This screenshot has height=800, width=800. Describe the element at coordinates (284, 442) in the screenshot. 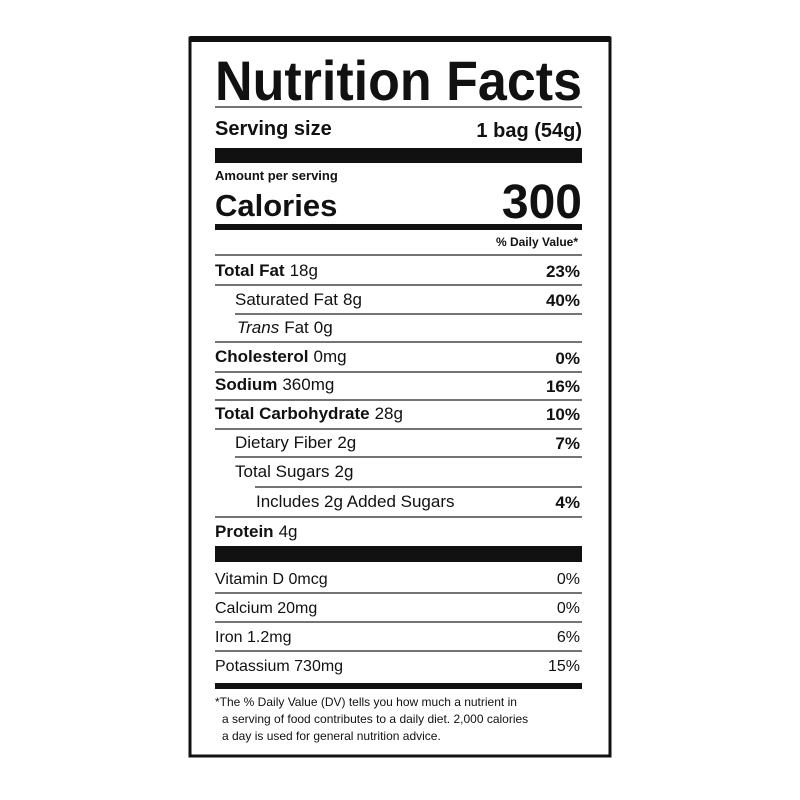

I see `nutrient-name: Dietary Fiber` at that location.